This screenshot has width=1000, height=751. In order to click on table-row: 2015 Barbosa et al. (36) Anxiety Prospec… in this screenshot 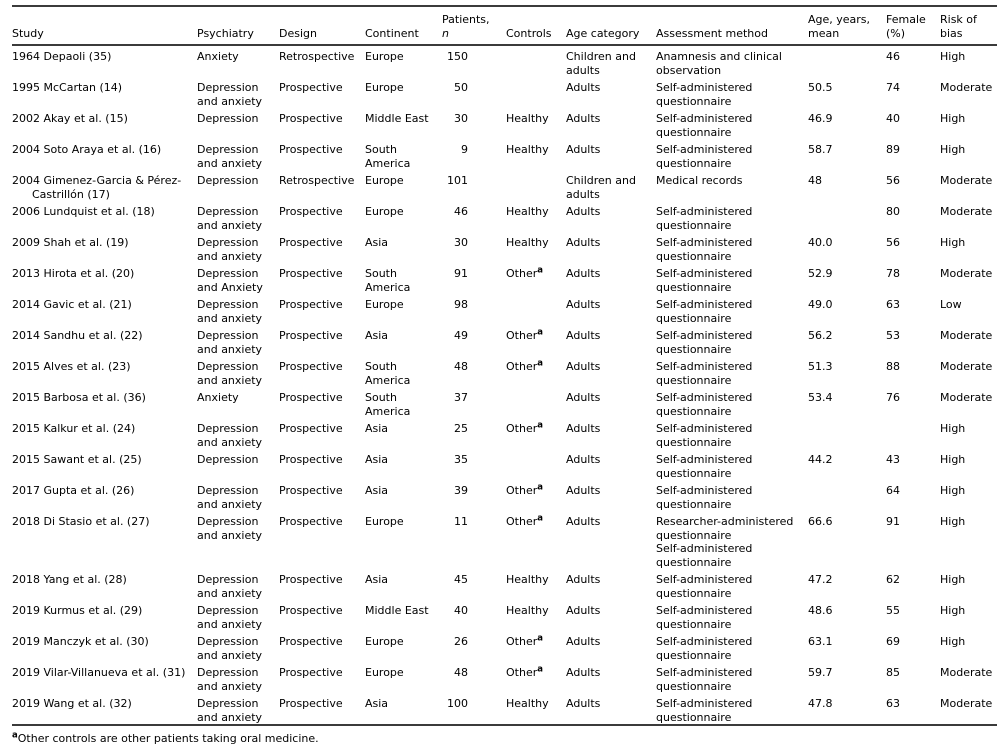, I will do `click(504, 402)`.